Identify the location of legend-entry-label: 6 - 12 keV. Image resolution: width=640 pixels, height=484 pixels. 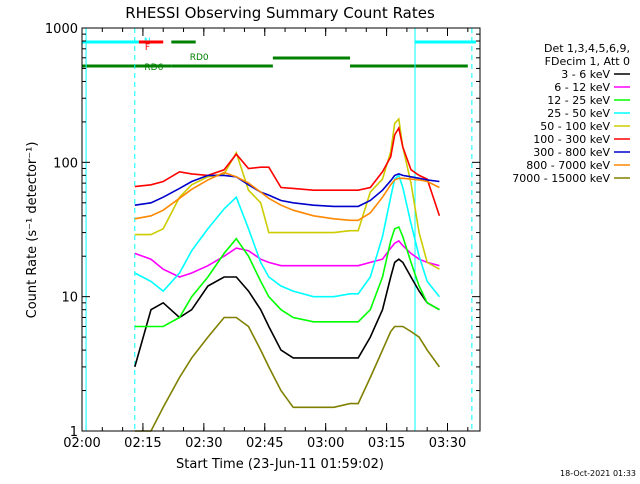
(582, 87).